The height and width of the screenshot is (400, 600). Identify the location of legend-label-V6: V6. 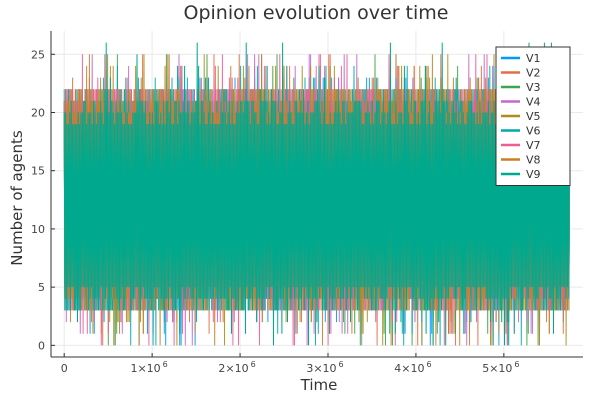
(533, 131).